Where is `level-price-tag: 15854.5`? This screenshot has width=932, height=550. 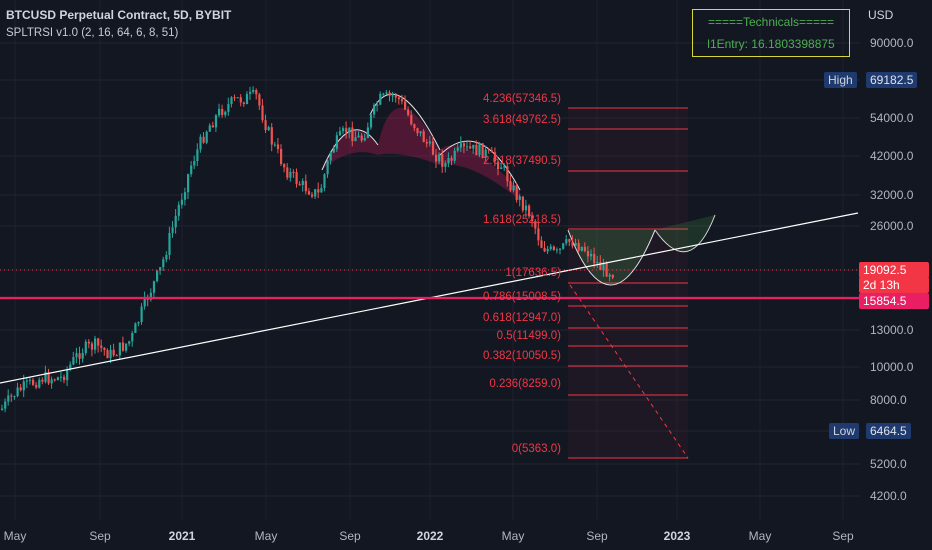
level-price-tag: 15854.5 is located at coordinates (894, 301).